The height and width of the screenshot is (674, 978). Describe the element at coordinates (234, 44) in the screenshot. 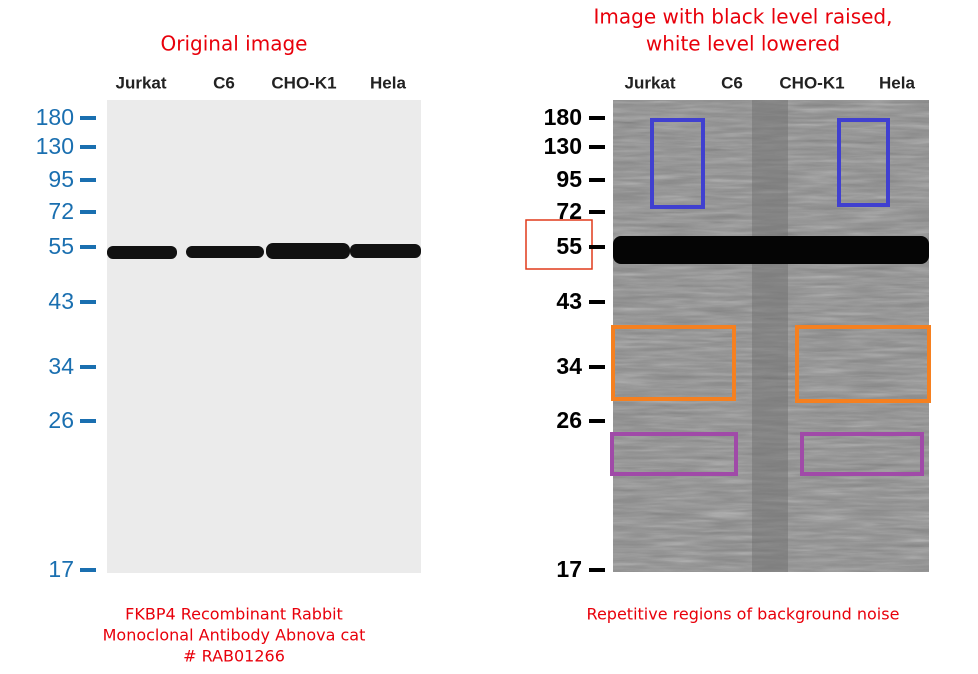

I see `left-title: Original image` at that location.